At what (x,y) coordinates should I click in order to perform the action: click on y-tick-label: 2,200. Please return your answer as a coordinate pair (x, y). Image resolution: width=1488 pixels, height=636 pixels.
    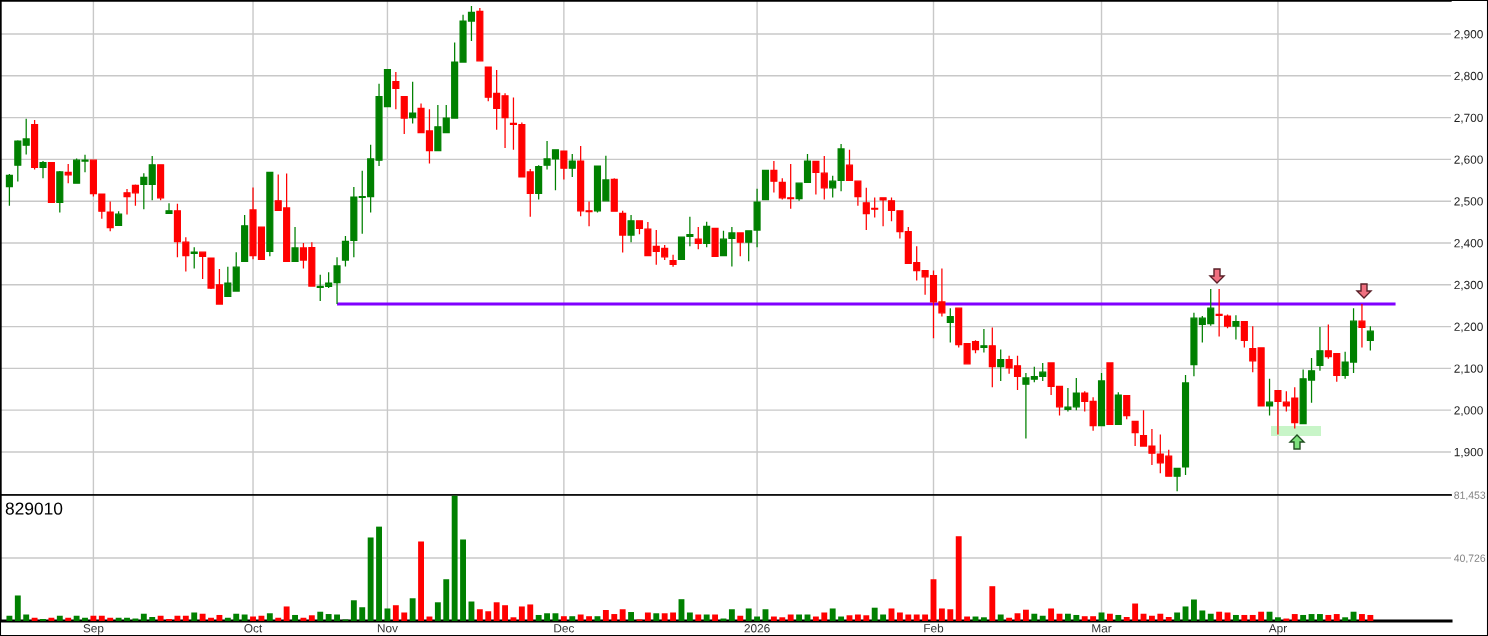
    Looking at the image, I should click on (1468, 327).